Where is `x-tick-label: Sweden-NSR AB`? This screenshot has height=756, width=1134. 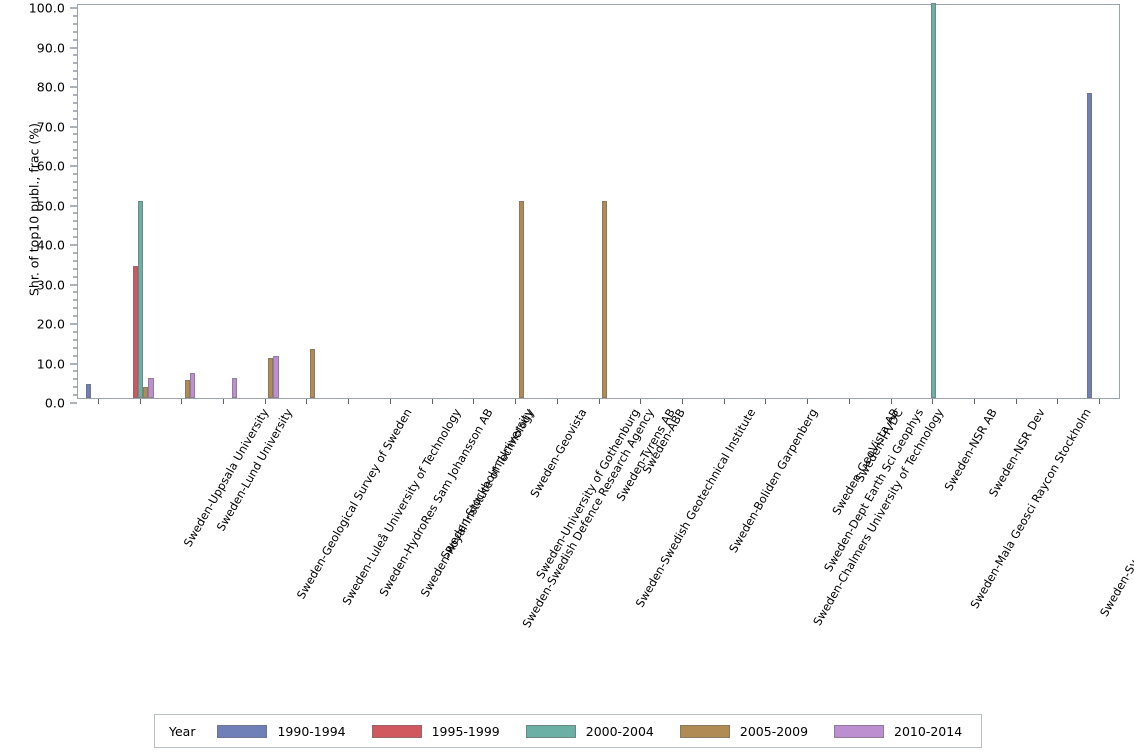 x-tick-label: Sweden-NSR AB is located at coordinates (970, 449).